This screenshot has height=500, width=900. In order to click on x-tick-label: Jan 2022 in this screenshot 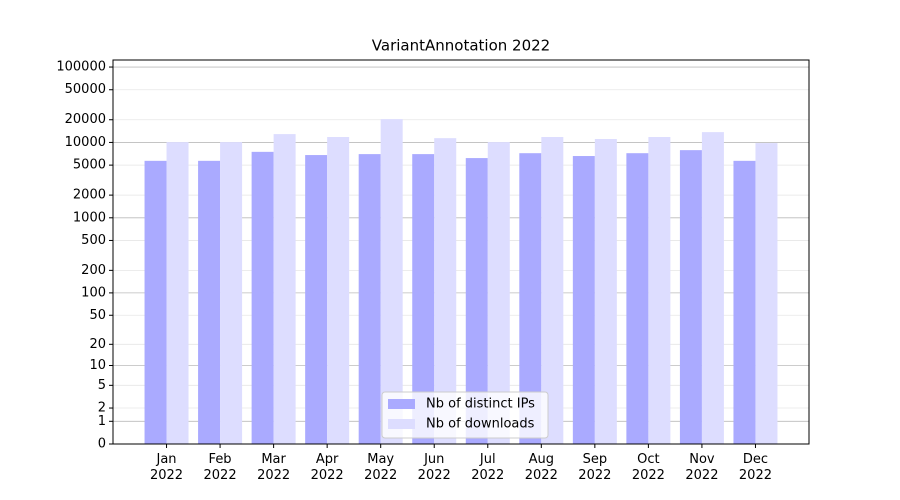, I will do `click(166, 467)`.